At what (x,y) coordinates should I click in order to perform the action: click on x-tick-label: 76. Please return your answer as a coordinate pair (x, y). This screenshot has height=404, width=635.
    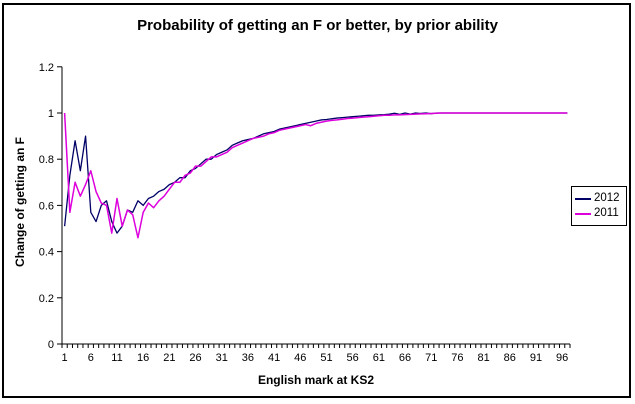
    Looking at the image, I should click on (457, 358).